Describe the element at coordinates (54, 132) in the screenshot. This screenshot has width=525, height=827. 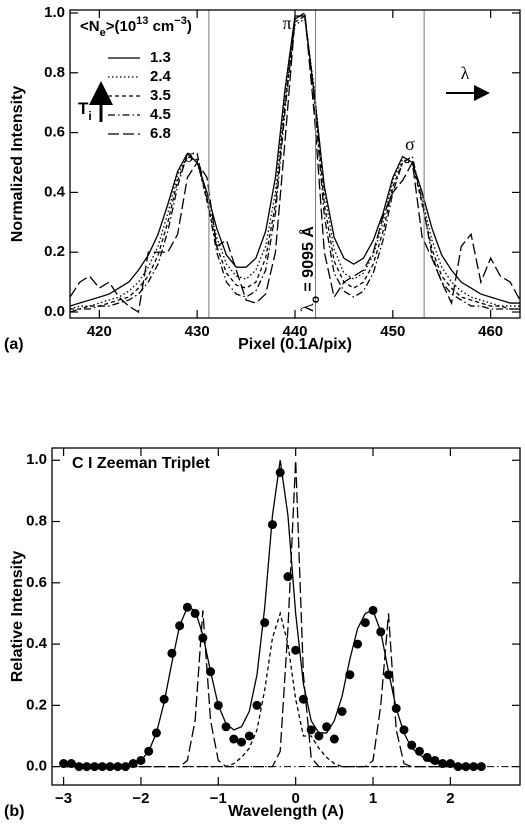
I see `y-tick-label: 0.6` at that location.